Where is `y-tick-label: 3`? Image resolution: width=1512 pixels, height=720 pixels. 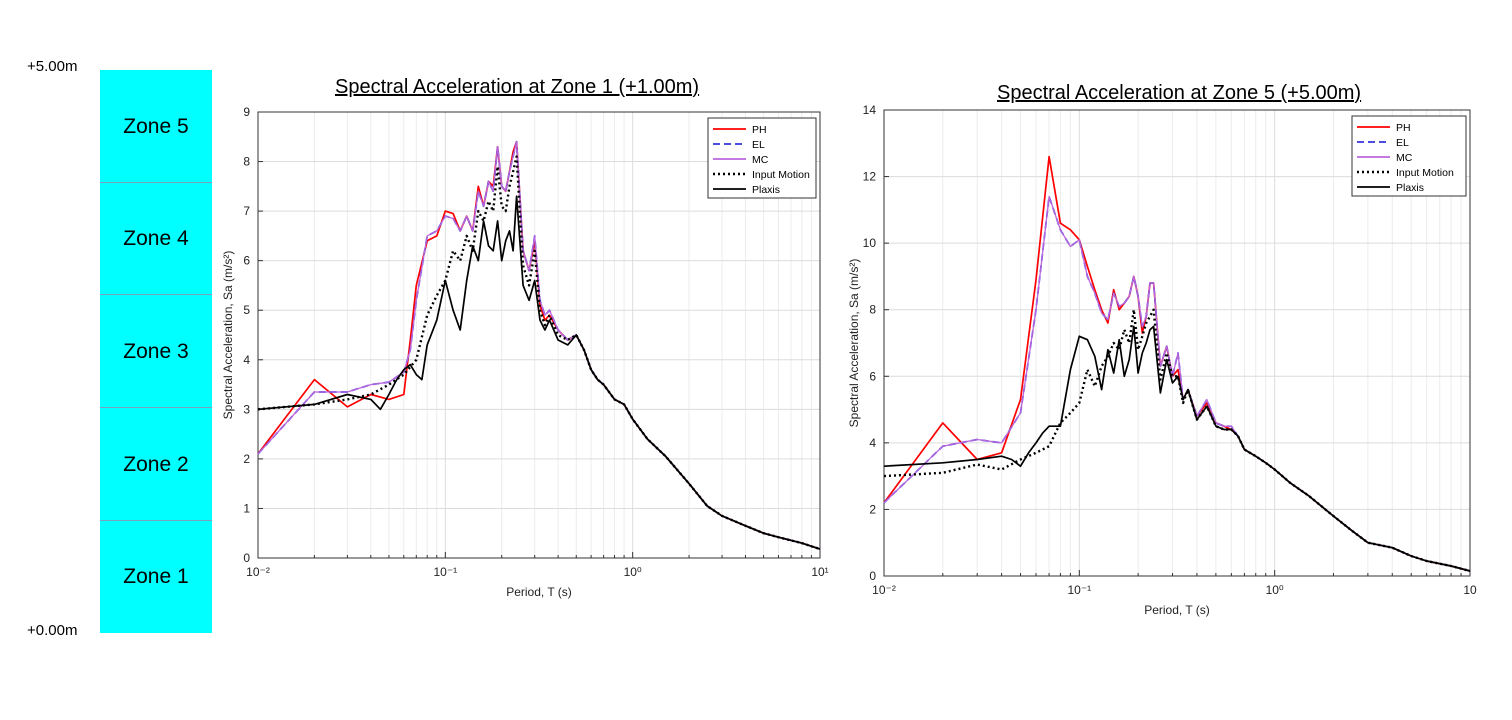
y-tick-label: 3 is located at coordinates (246, 409).